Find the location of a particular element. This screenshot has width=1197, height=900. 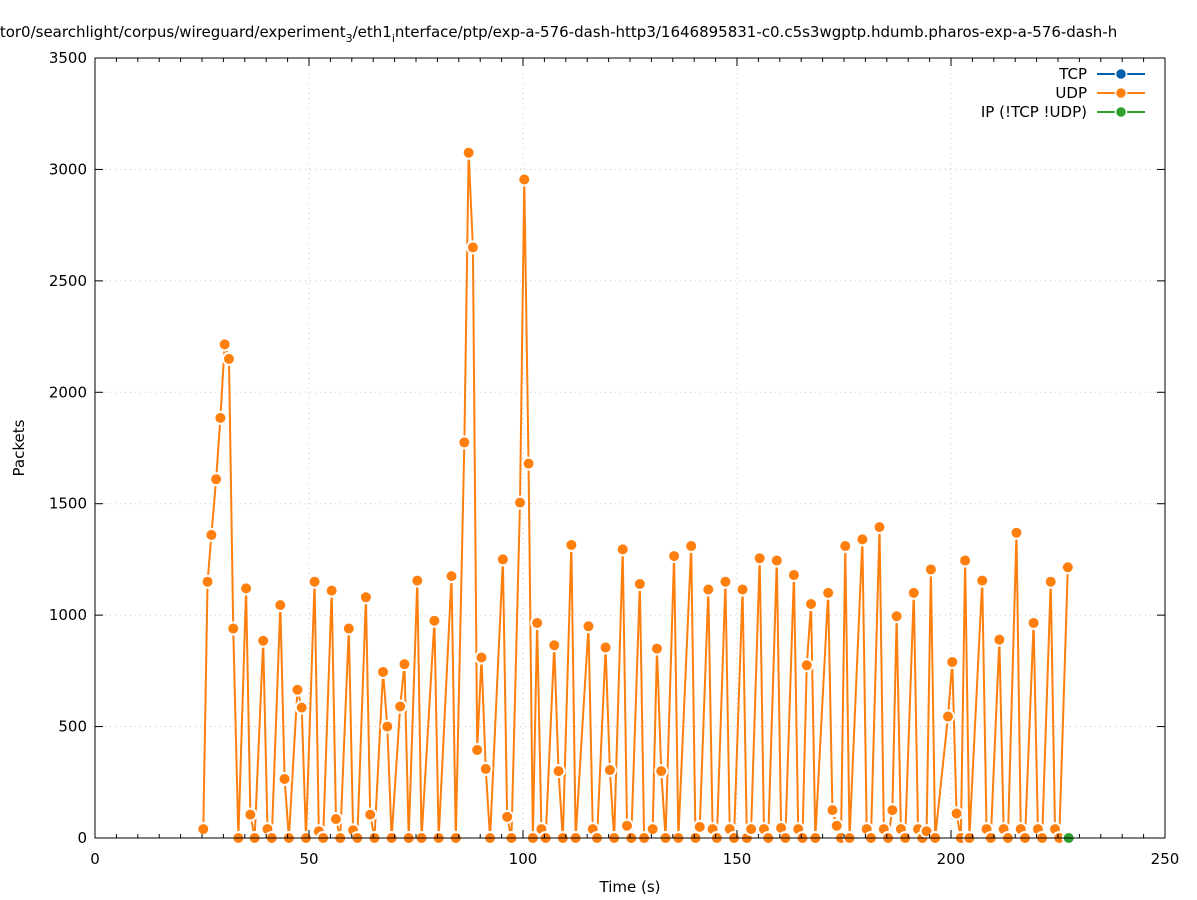

y-tick-label: 1500 is located at coordinates (68, 504).